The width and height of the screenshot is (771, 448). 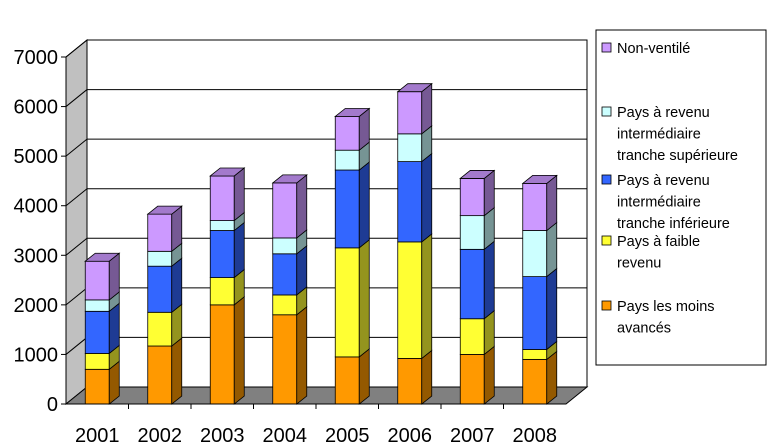 I want to click on y-tick-label: 5000, so click(x=36, y=157).